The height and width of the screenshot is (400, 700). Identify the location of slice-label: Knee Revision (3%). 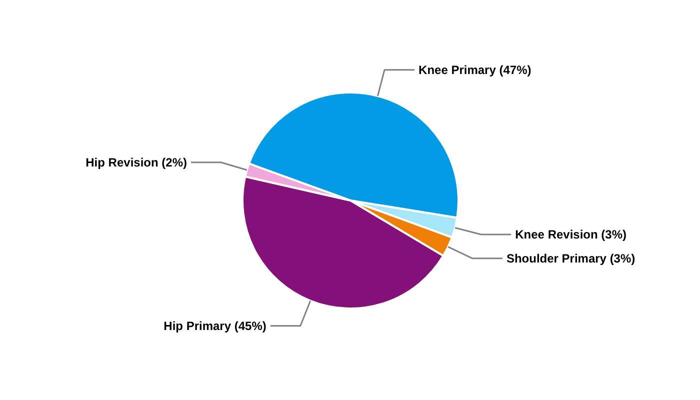
(571, 235).